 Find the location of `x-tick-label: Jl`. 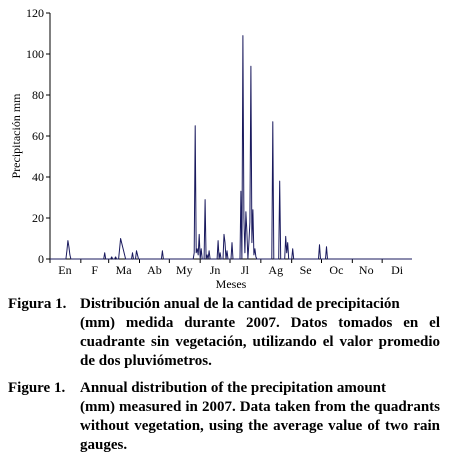

x-tick-label: Jl is located at coordinates (245, 270).